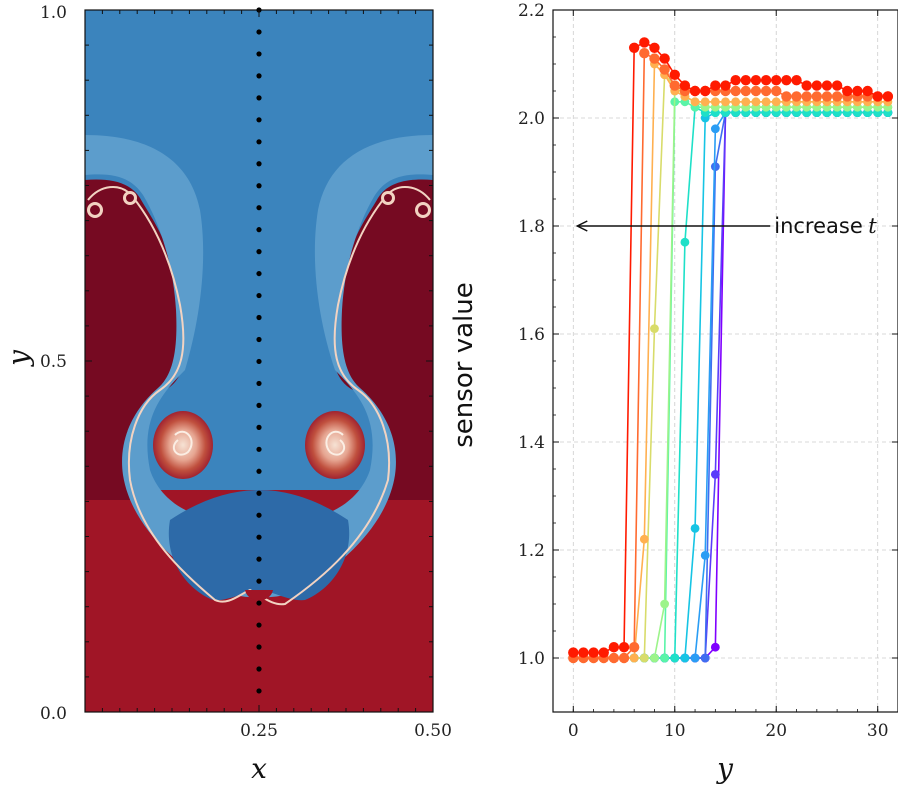 The image size is (898, 790). I want to click on curl-right-core, so click(423, 210).